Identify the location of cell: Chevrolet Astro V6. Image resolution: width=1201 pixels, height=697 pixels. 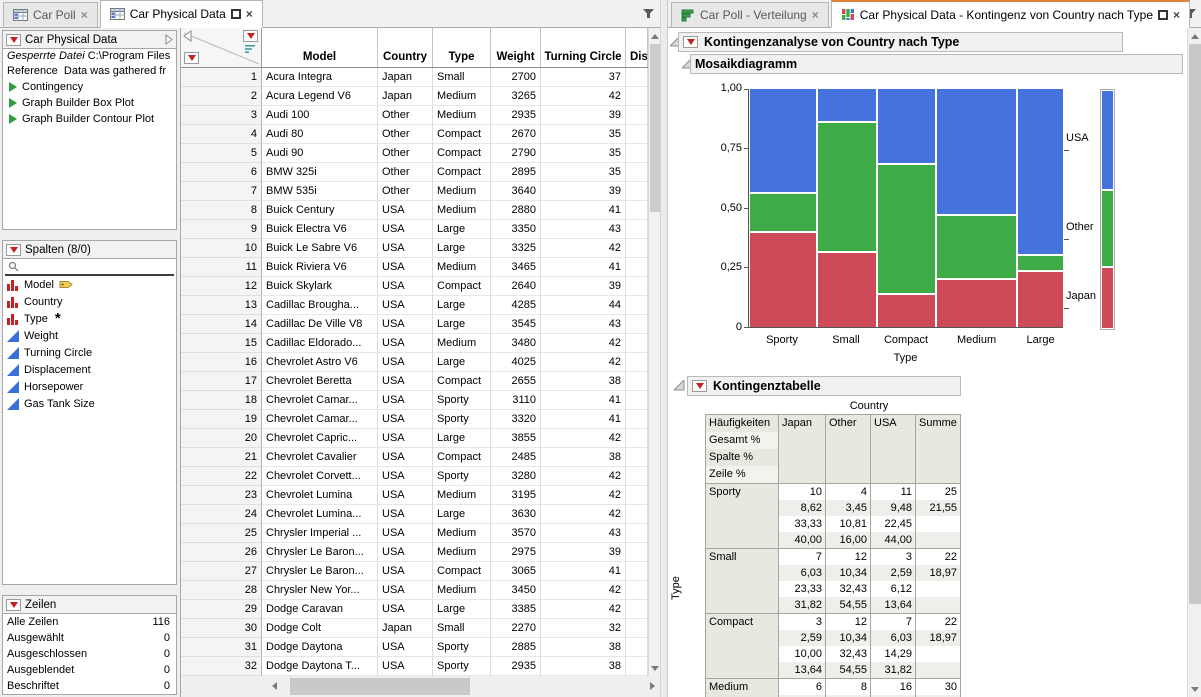
(320, 362).